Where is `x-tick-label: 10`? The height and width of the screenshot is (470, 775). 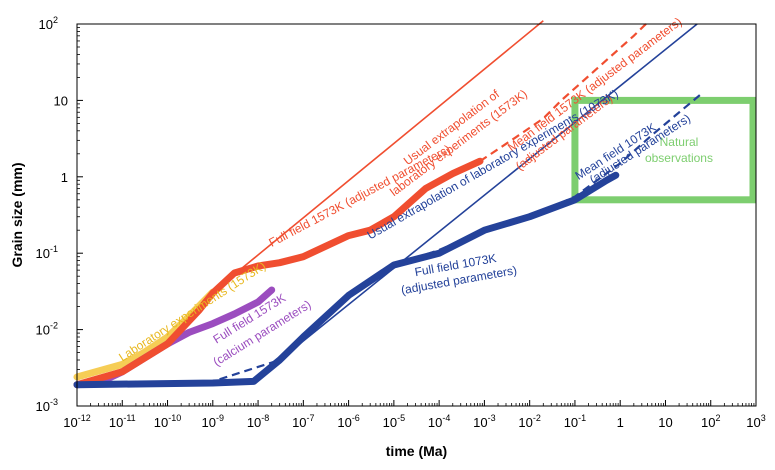
x-tick-label: 10 is located at coordinates (665, 422).